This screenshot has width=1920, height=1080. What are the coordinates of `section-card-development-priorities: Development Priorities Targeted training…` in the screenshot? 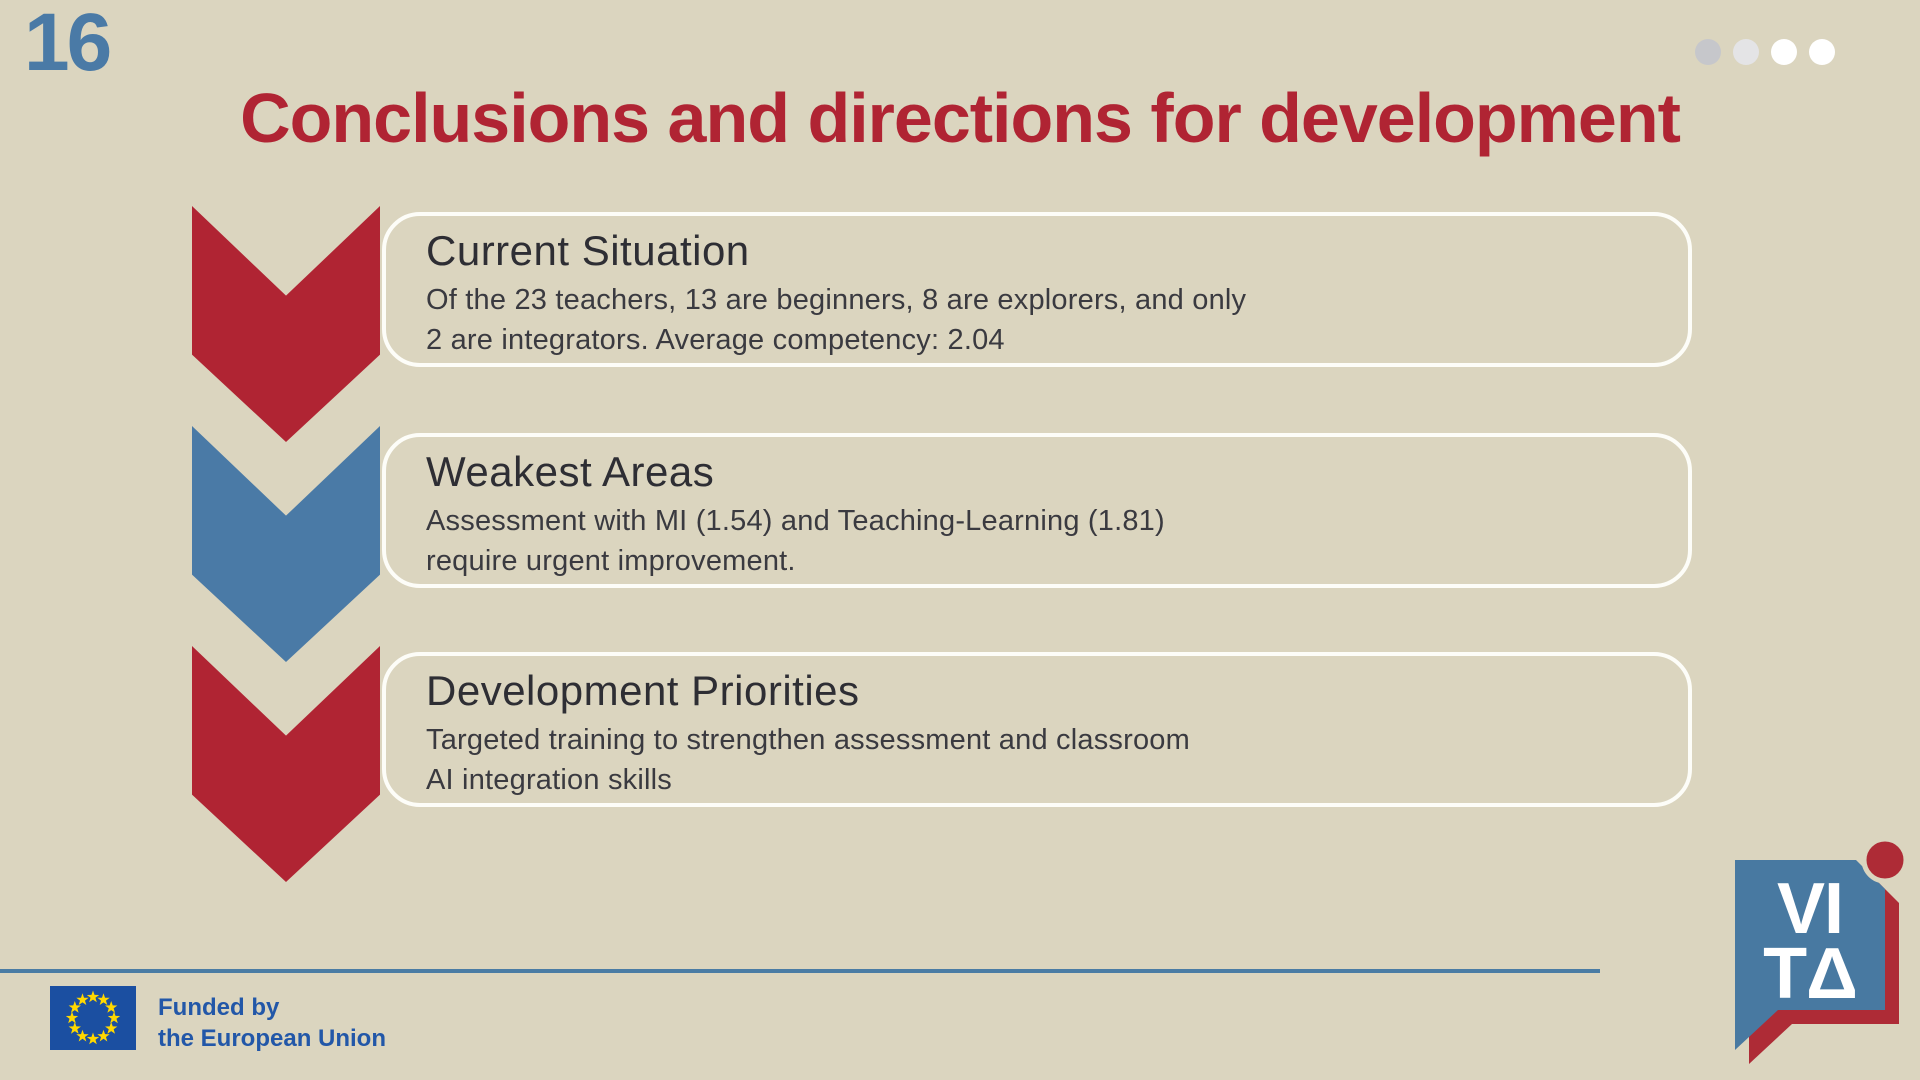 It's located at (1037, 729).